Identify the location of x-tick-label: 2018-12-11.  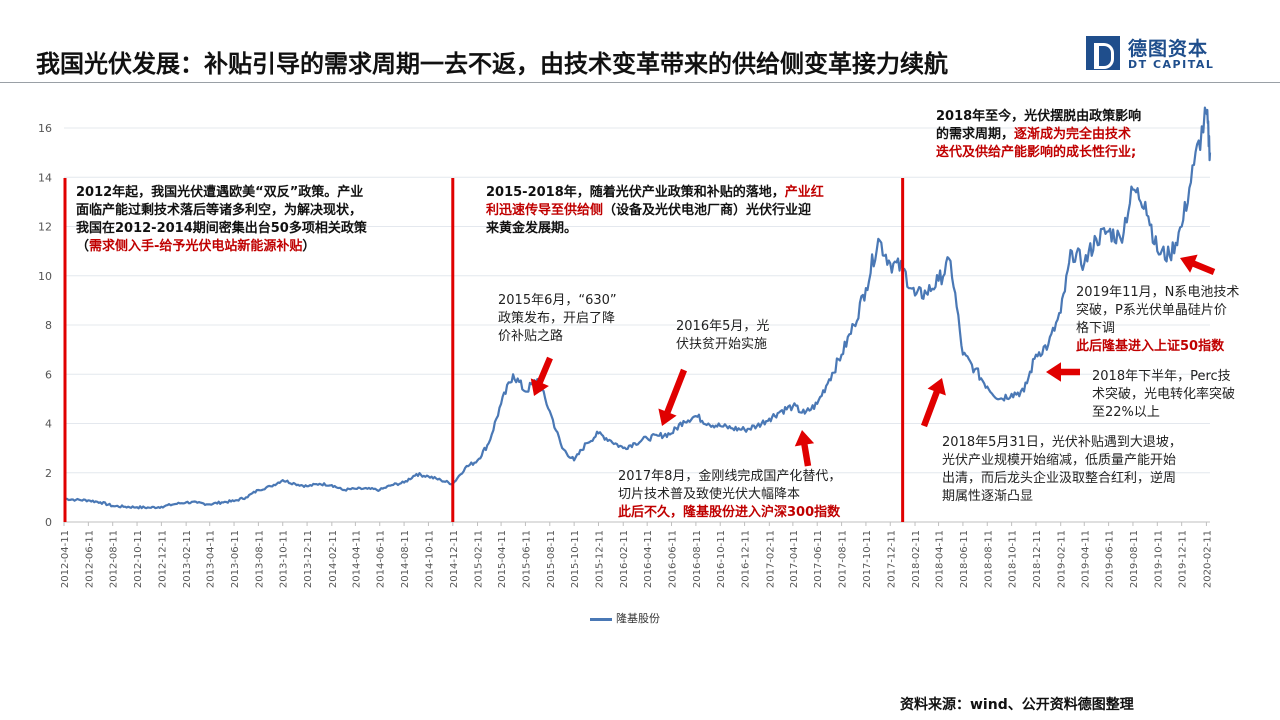
(1037, 559).